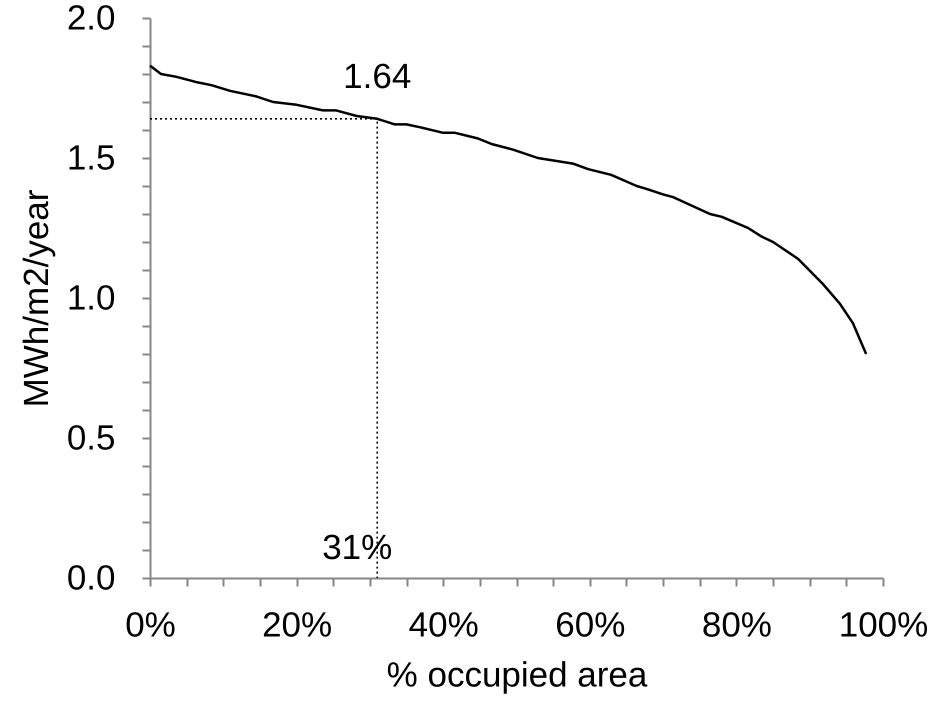  What do you see at coordinates (91, 578) in the screenshot?
I see `y-tick-label: 0.0` at bounding box center [91, 578].